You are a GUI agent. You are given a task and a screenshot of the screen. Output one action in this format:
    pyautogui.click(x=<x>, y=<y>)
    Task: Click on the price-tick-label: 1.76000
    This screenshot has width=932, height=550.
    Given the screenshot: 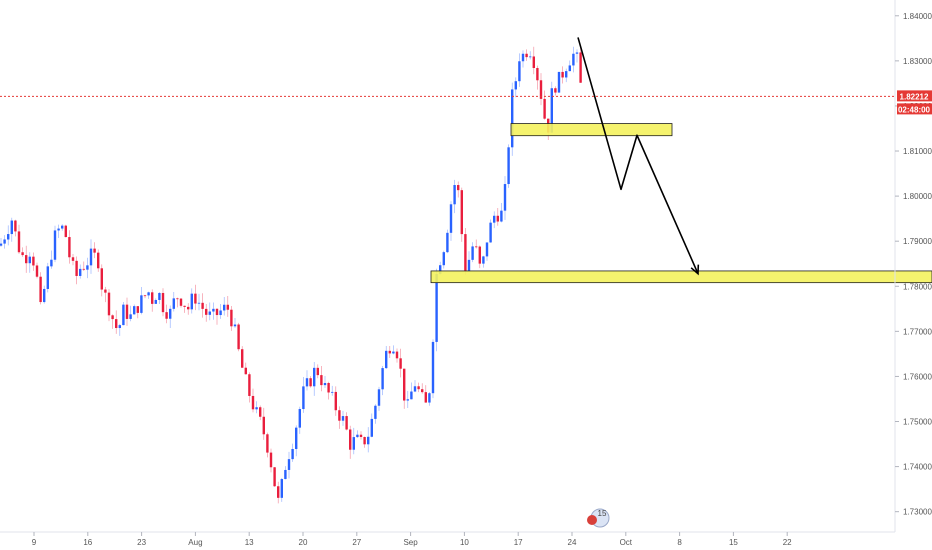 What is the action you would take?
    pyautogui.click(x=917, y=376)
    